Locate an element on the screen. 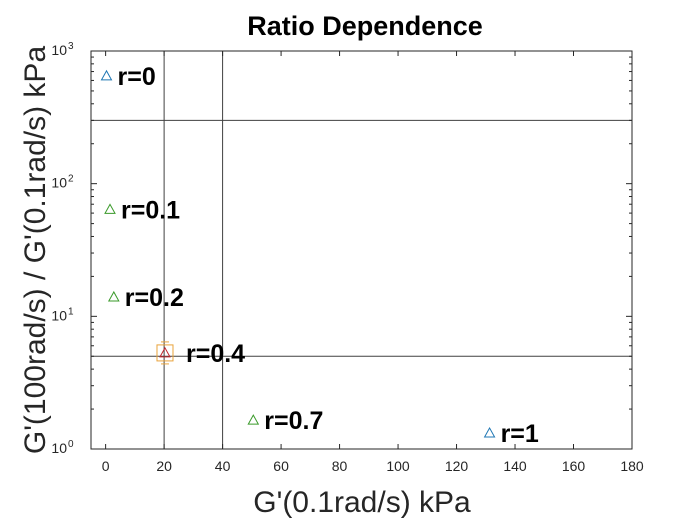 Image resolution: width=700 pixels, height=525 pixels. x-tick-label: 80 is located at coordinates (340, 466).